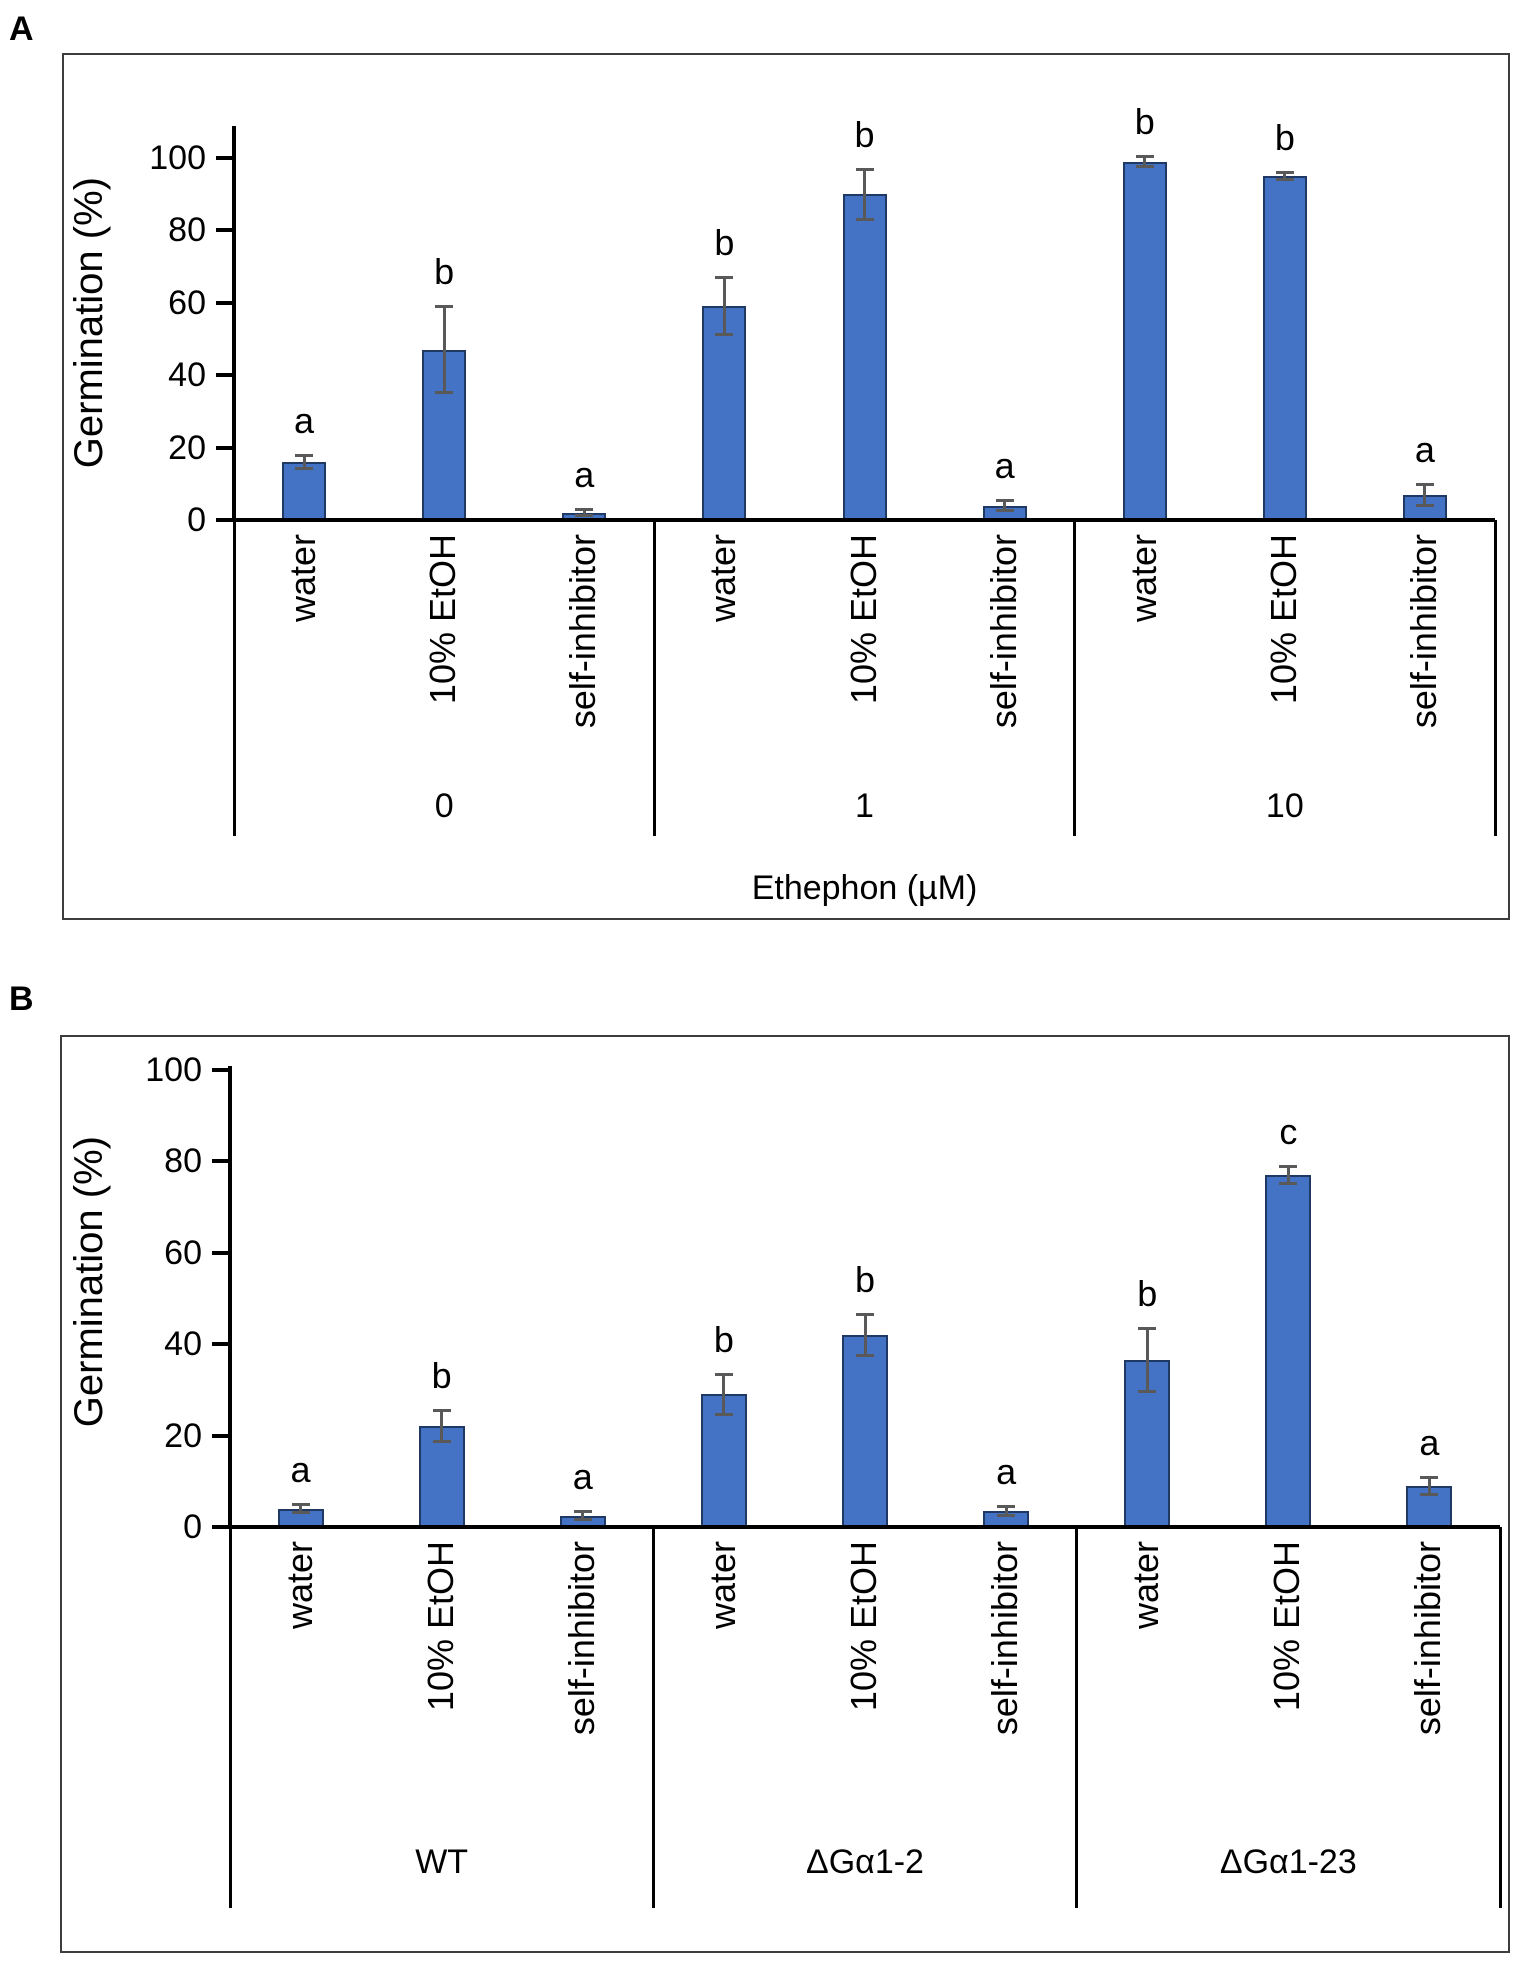 The width and height of the screenshot is (1535, 1969). What do you see at coordinates (21, 29) in the screenshot?
I see `panel-a-label: A` at bounding box center [21, 29].